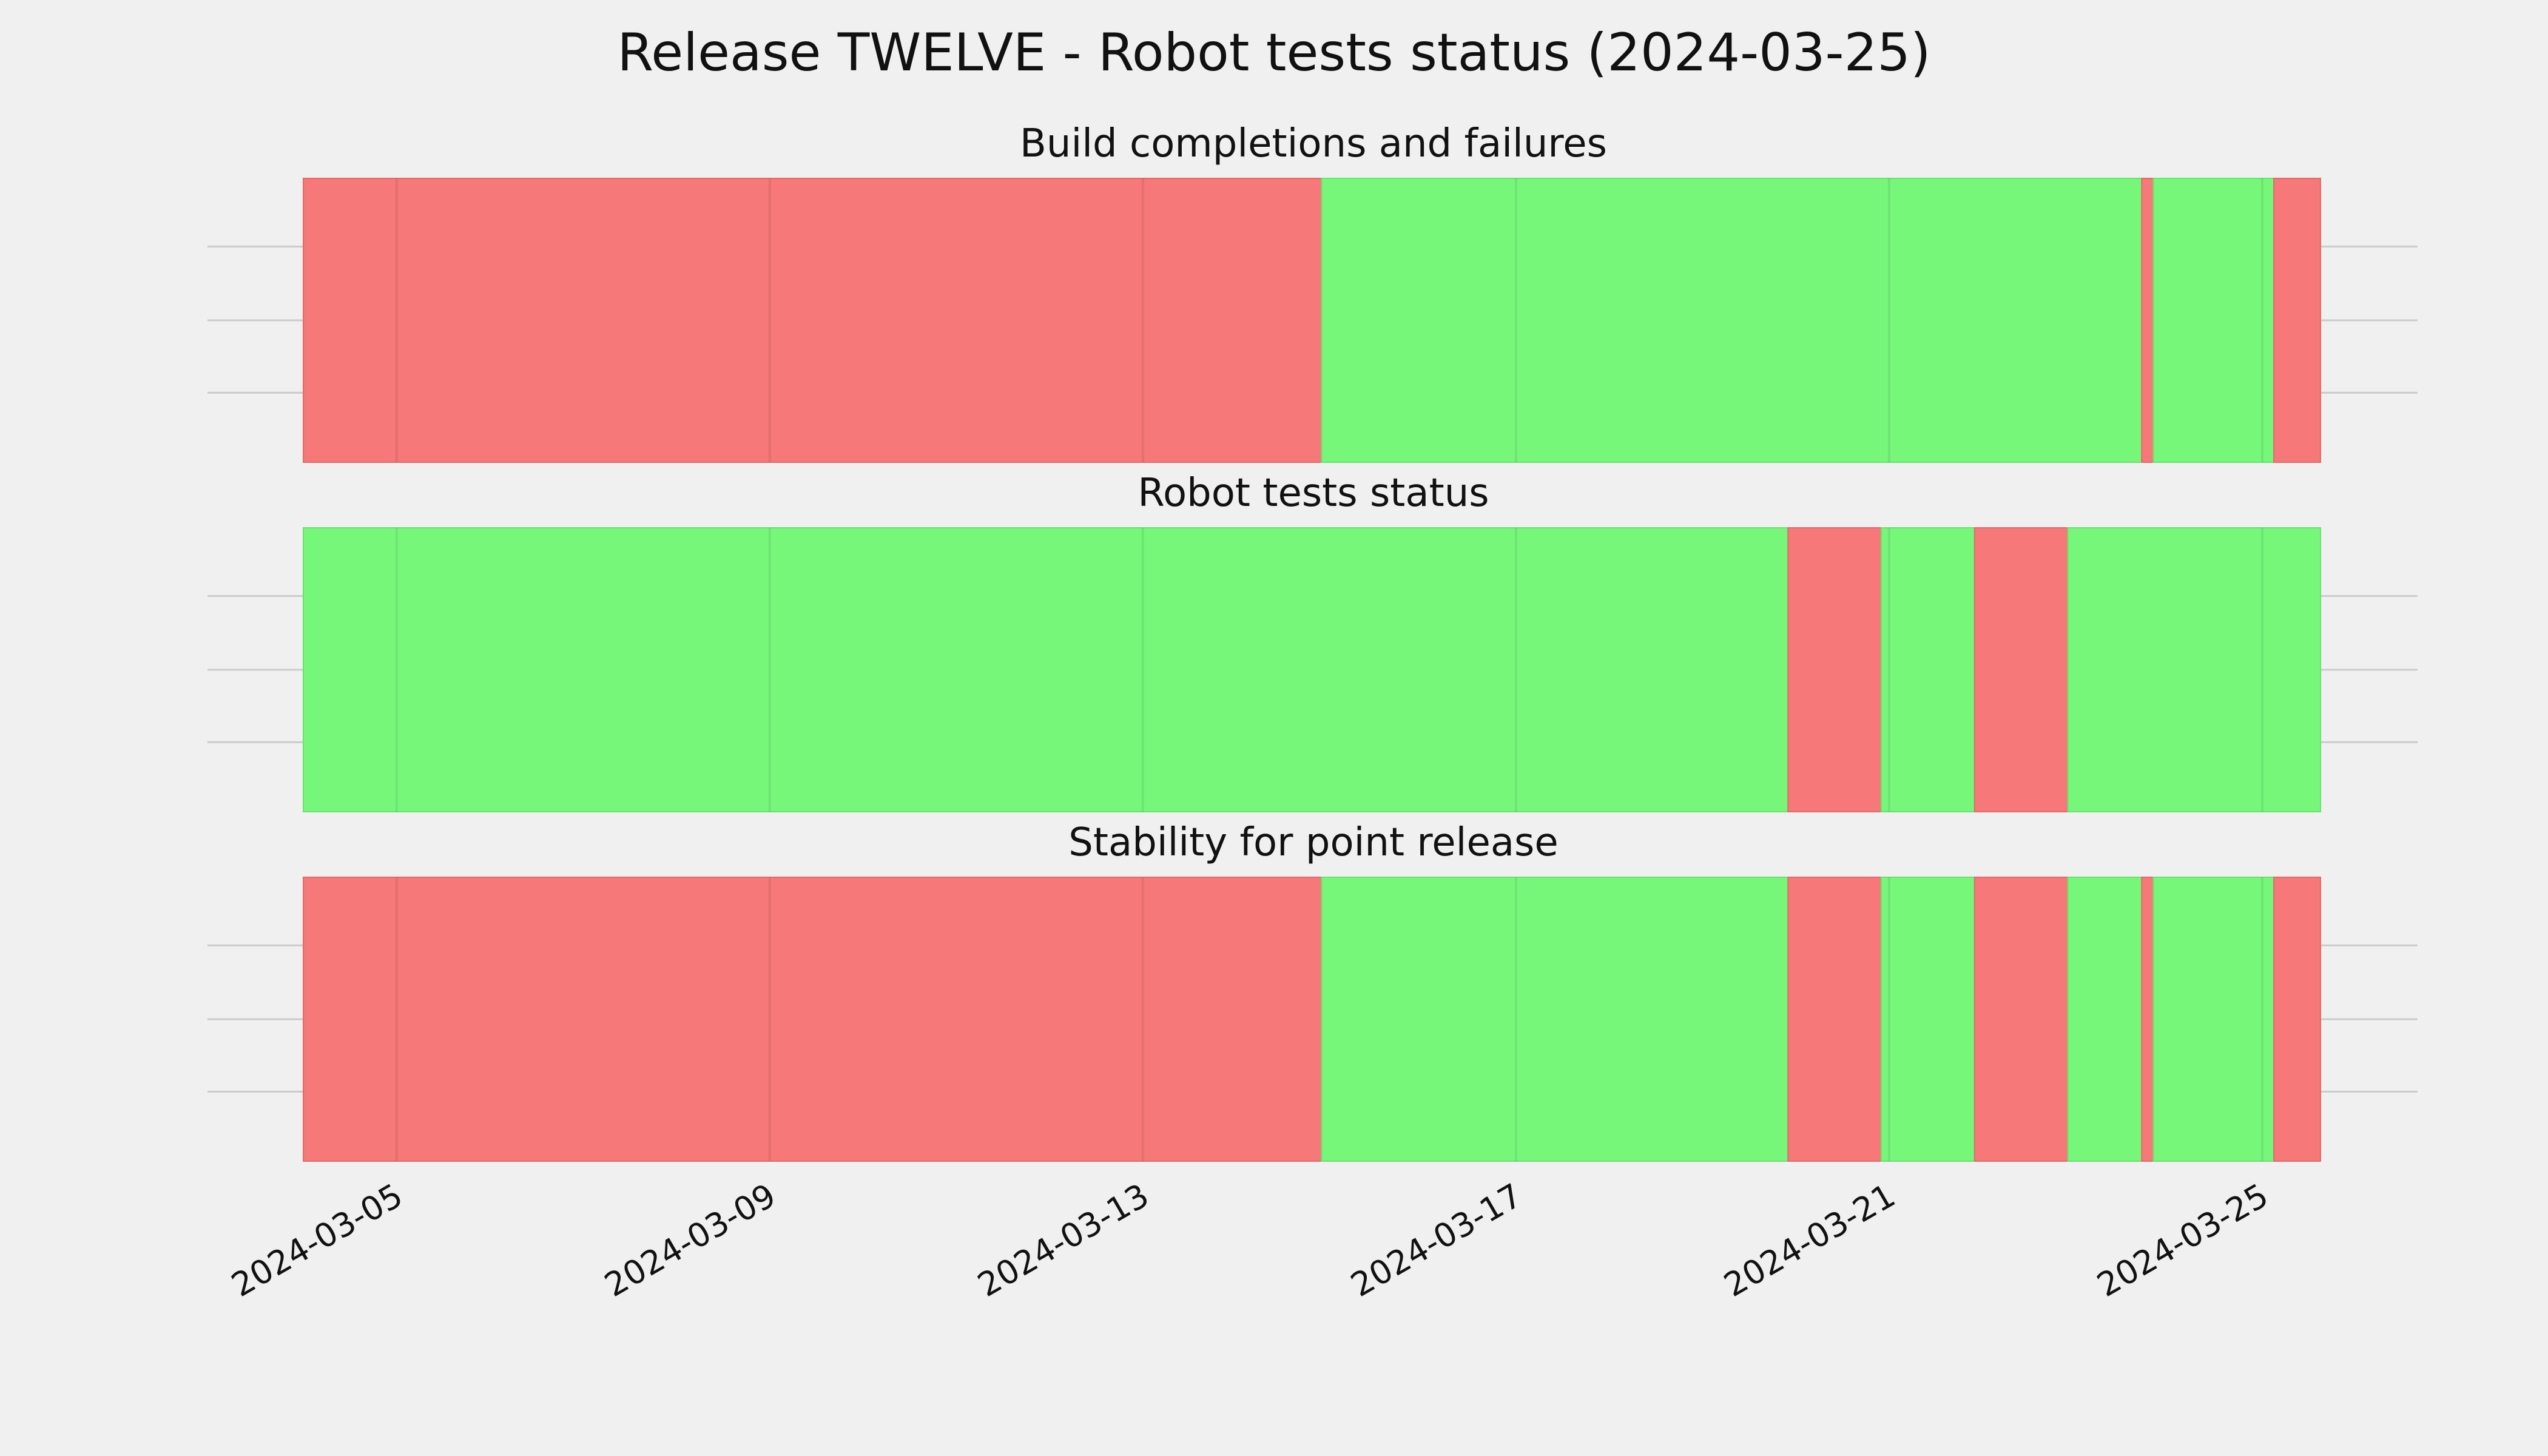 The height and width of the screenshot is (1456, 2548). What do you see at coordinates (1063, 1240) in the screenshot?
I see `x-tick-label: 2024-03-13` at bounding box center [1063, 1240].